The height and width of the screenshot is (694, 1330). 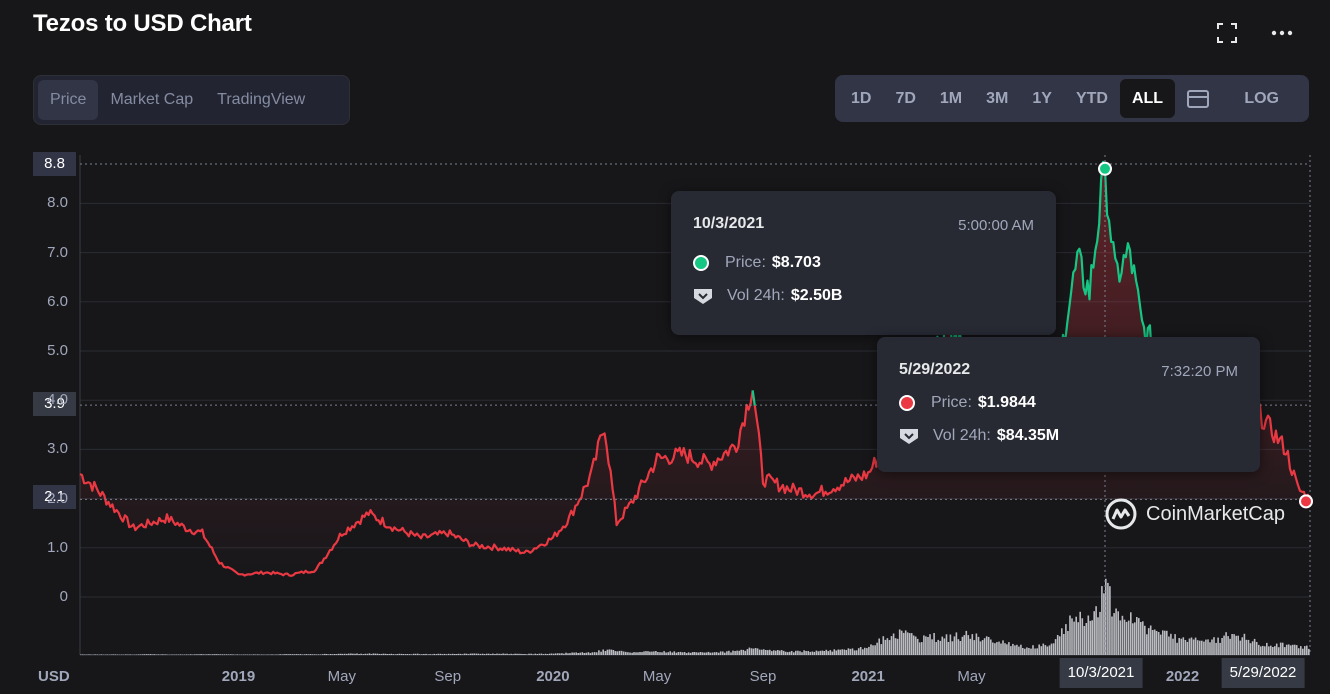 I want to click on volume-icon, so click(x=703, y=296).